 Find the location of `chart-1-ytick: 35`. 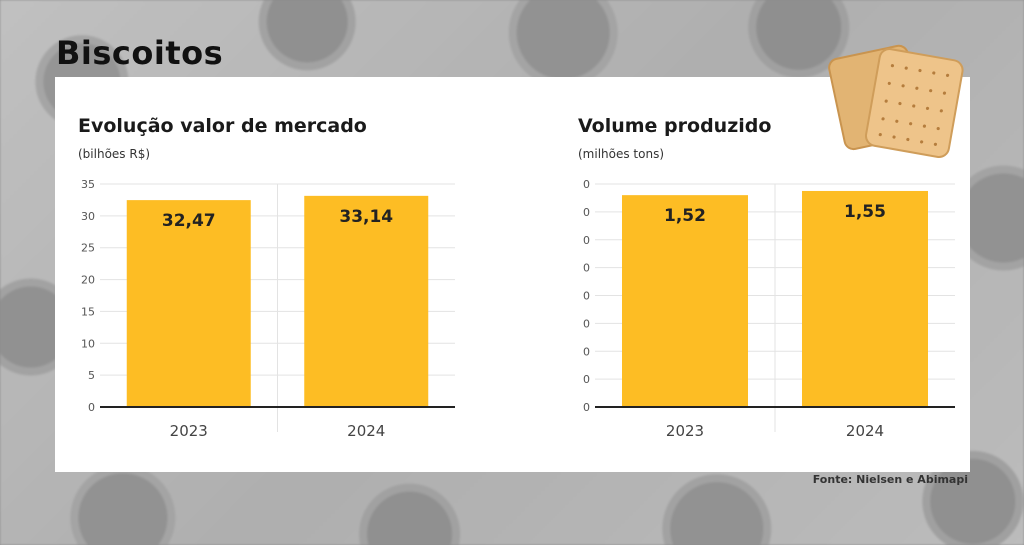

chart-1-ytick: 35 is located at coordinates (88, 184).